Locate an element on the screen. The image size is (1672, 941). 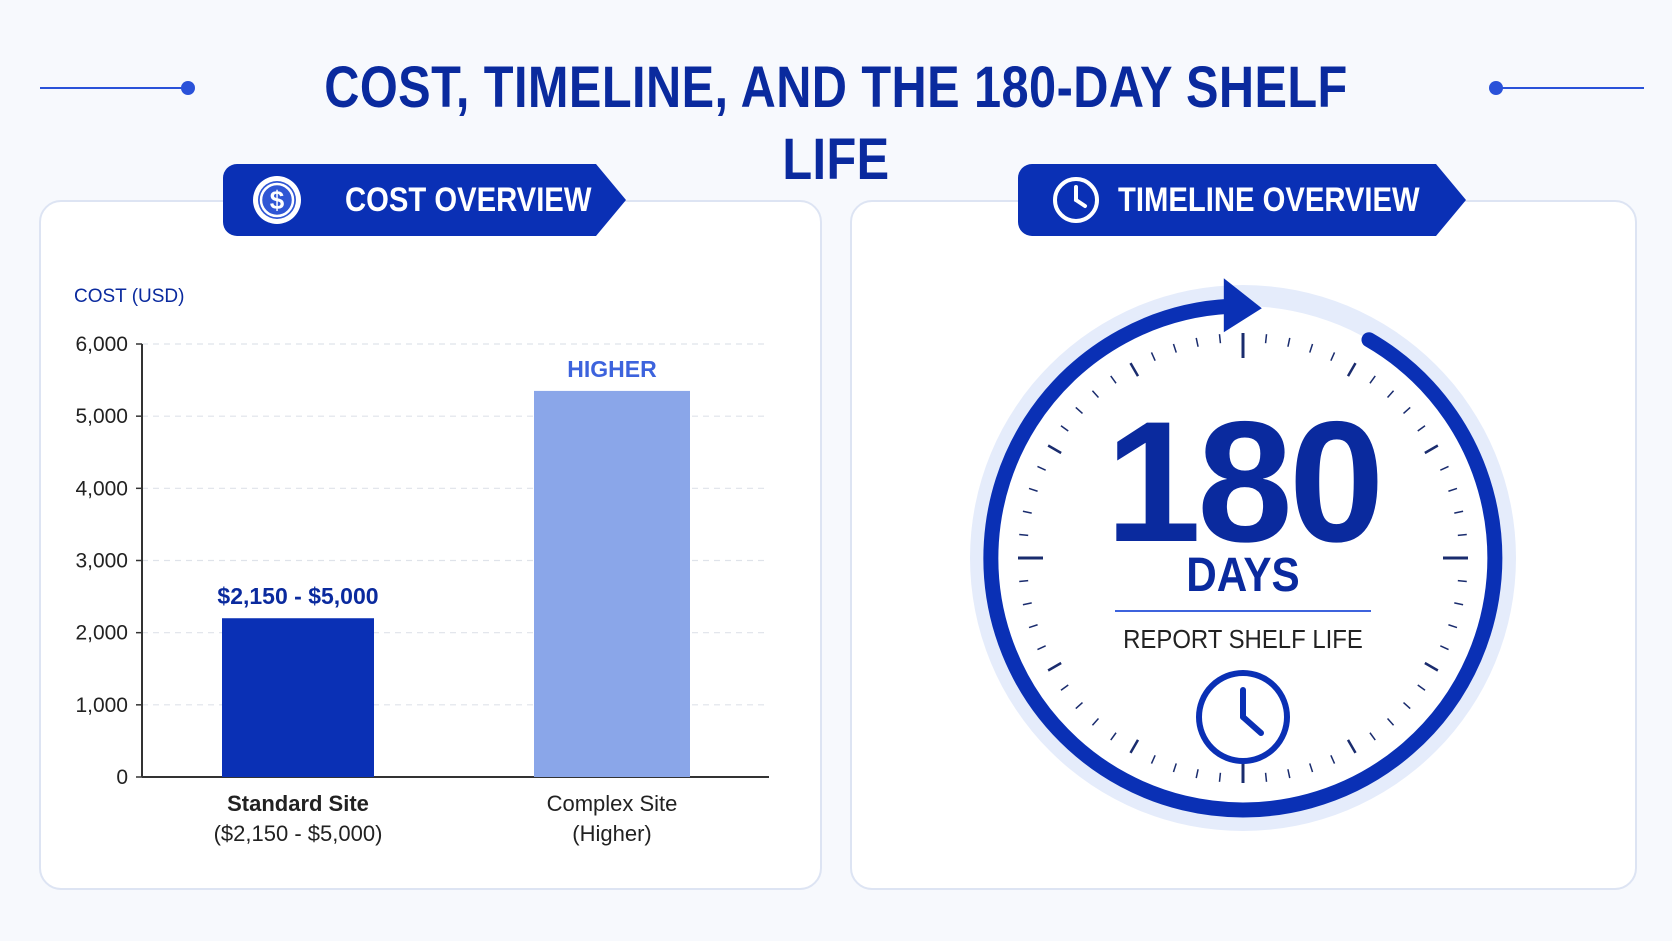
title-line-right is located at coordinates (1573, 88).